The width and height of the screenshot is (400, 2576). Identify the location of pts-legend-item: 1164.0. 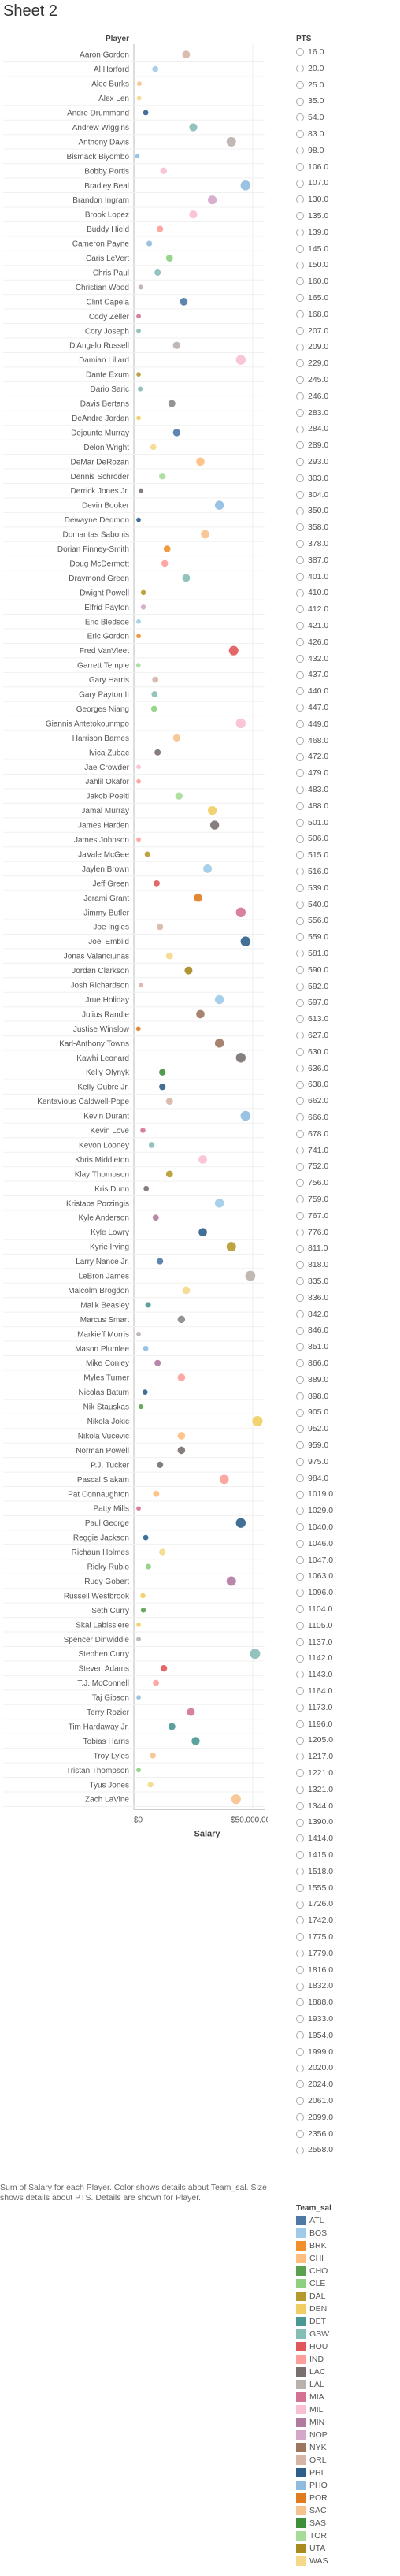
(343, 1692).